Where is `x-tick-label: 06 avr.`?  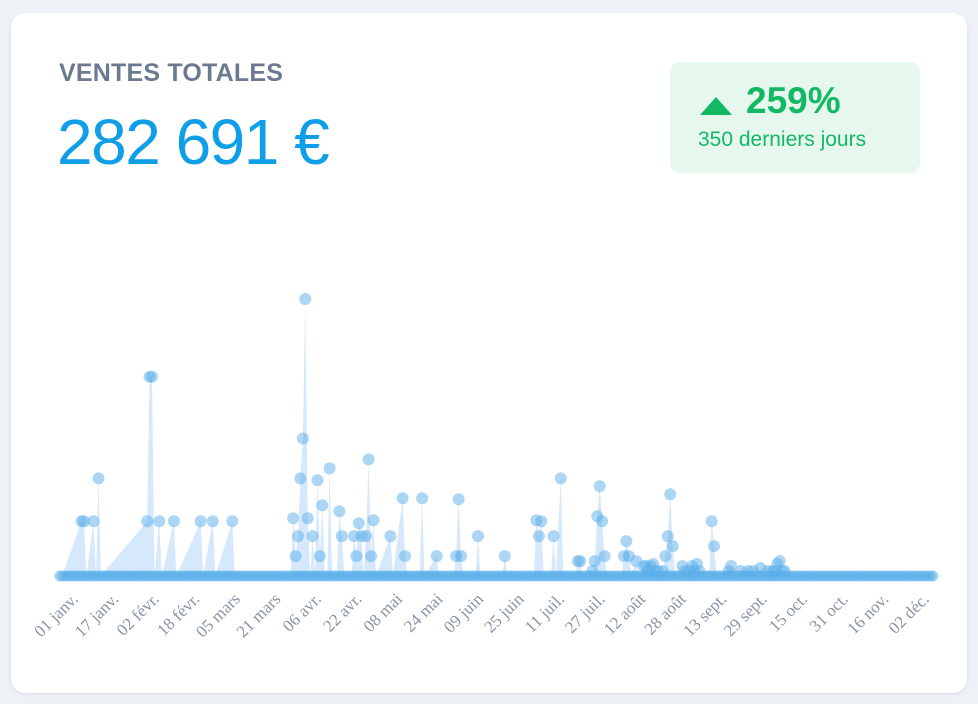
x-tick-label: 06 avr. is located at coordinates (302, 612).